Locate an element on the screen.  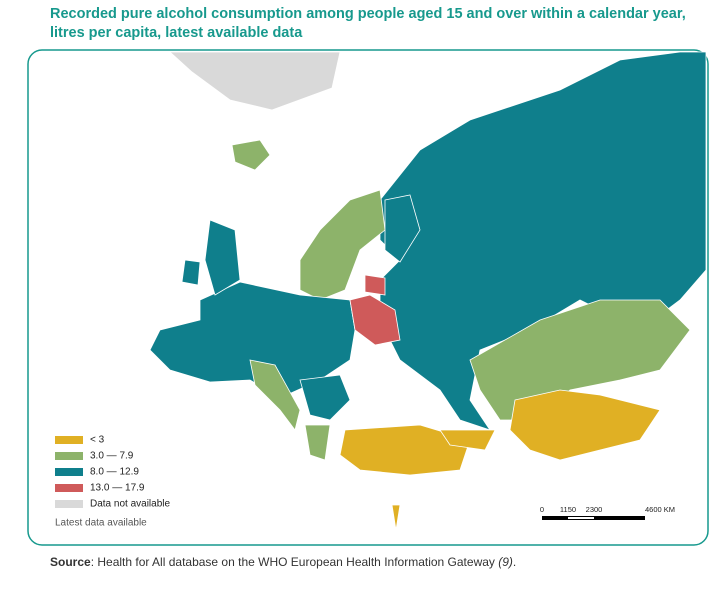
balkans is located at coordinates (325, 397).